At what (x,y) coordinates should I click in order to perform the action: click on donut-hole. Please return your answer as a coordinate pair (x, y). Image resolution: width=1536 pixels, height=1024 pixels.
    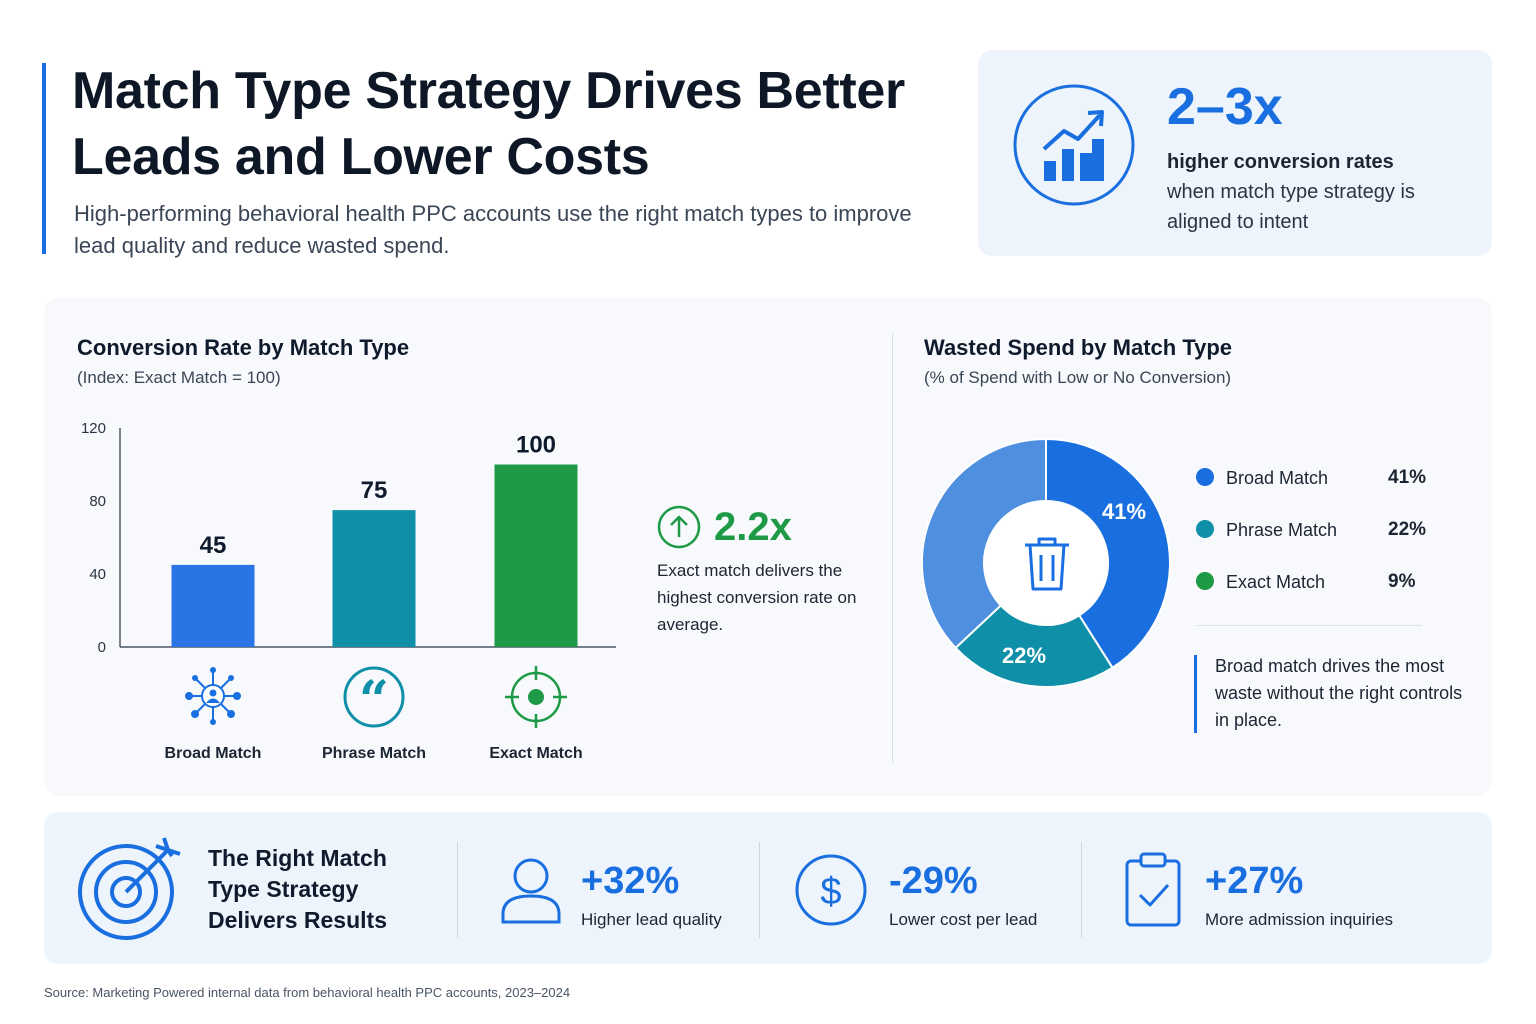
    Looking at the image, I should click on (1046, 563).